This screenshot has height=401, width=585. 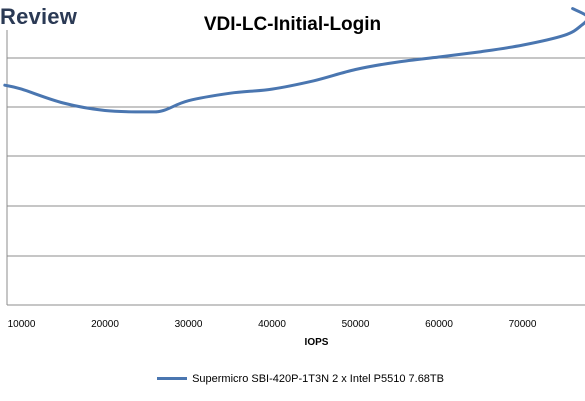 I want to click on x-tick-label: 50000, so click(x=356, y=324).